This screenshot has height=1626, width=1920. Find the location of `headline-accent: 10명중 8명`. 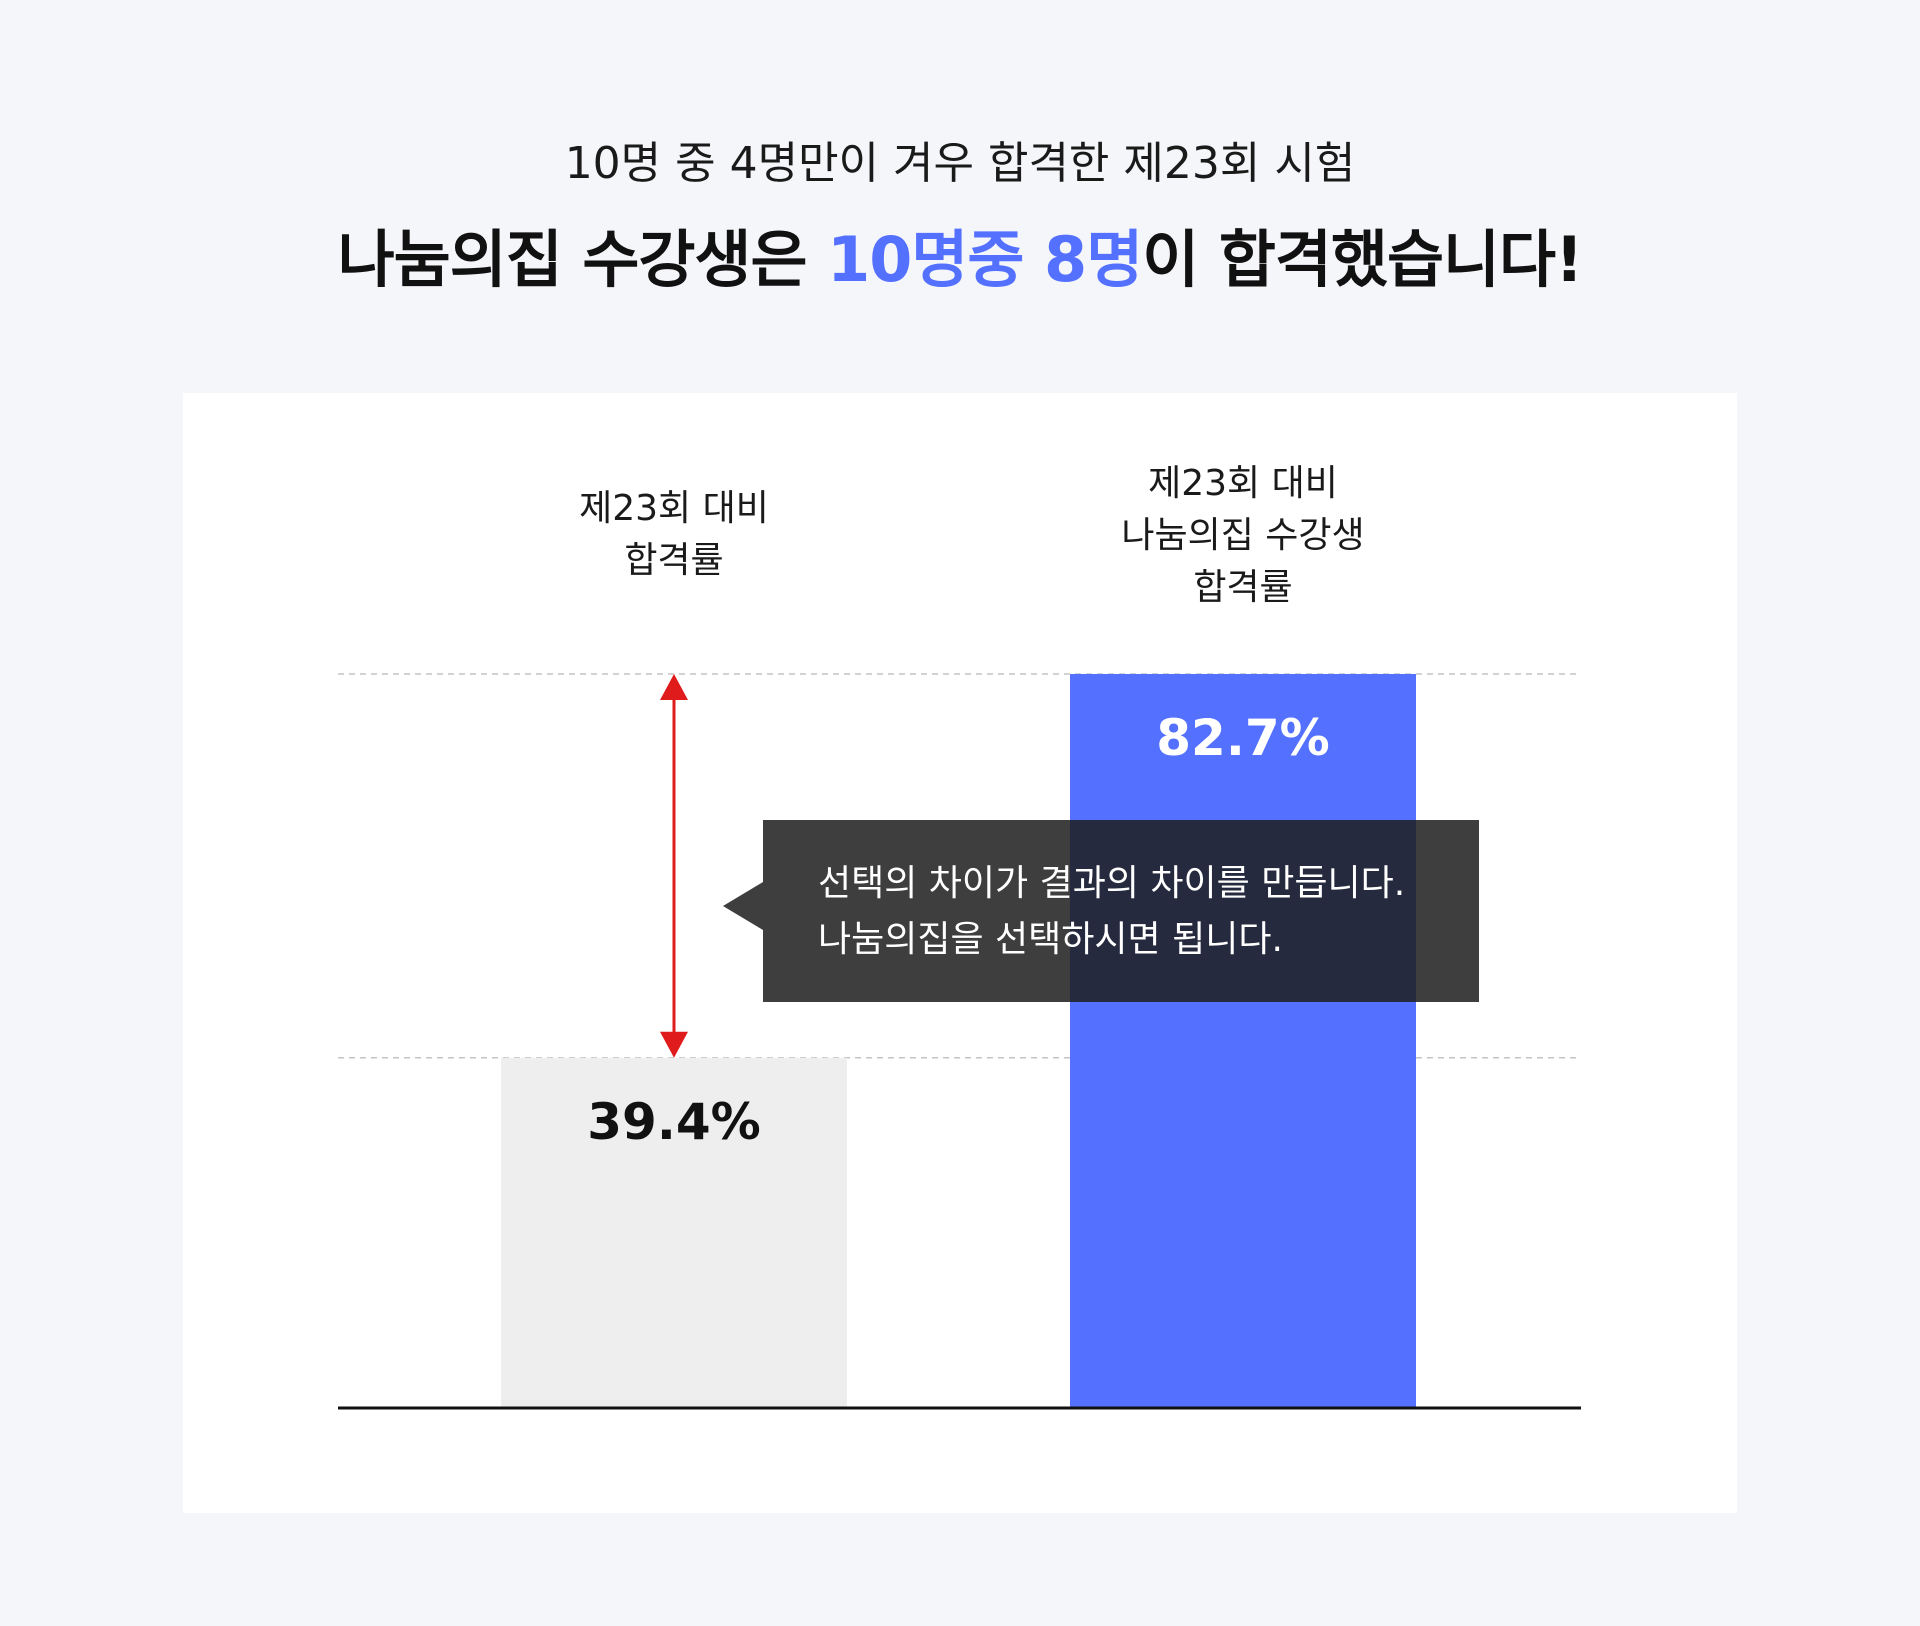

headline-accent: 10명중 8명 is located at coordinates (985, 259).